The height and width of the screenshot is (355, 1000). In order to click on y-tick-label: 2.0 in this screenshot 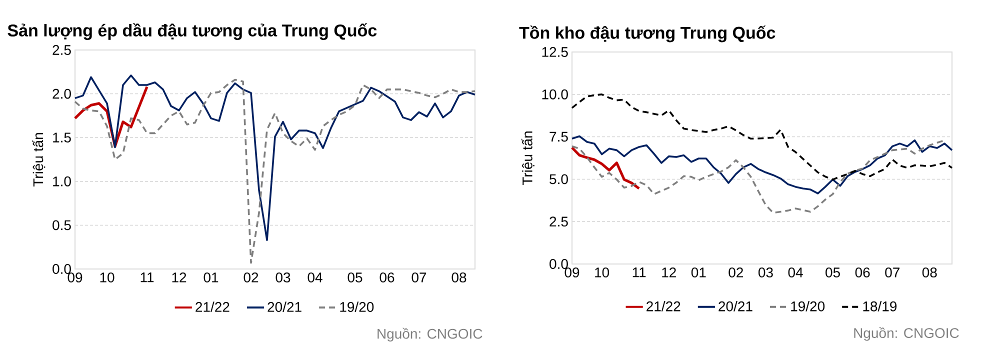, I will do `click(61, 93)`.